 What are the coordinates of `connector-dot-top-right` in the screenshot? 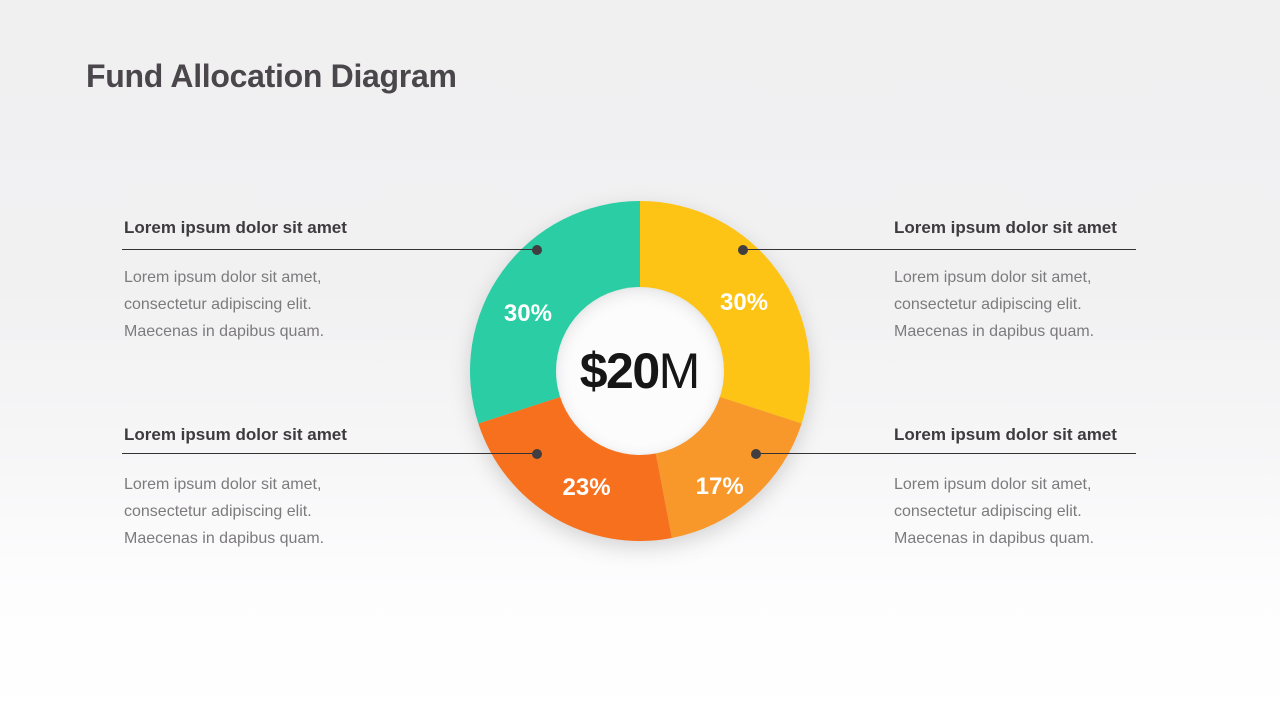 It's located at (743, 249).